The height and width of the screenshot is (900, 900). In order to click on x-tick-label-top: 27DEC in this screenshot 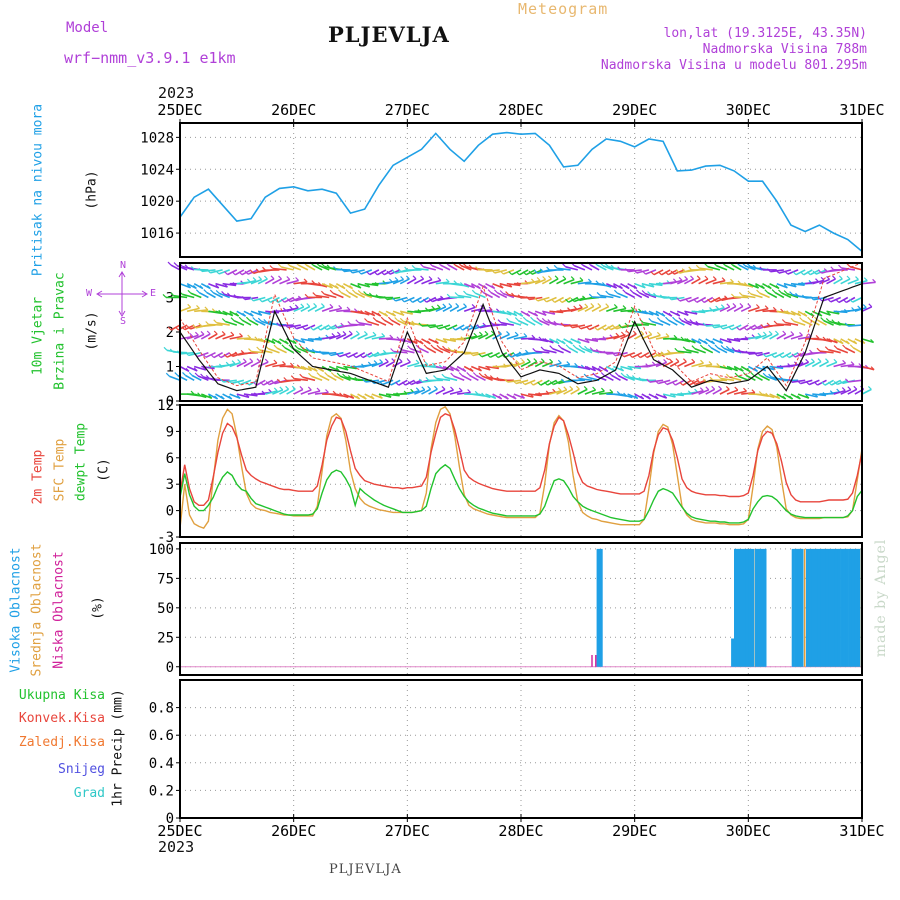, I will do `click(407, 110)`.